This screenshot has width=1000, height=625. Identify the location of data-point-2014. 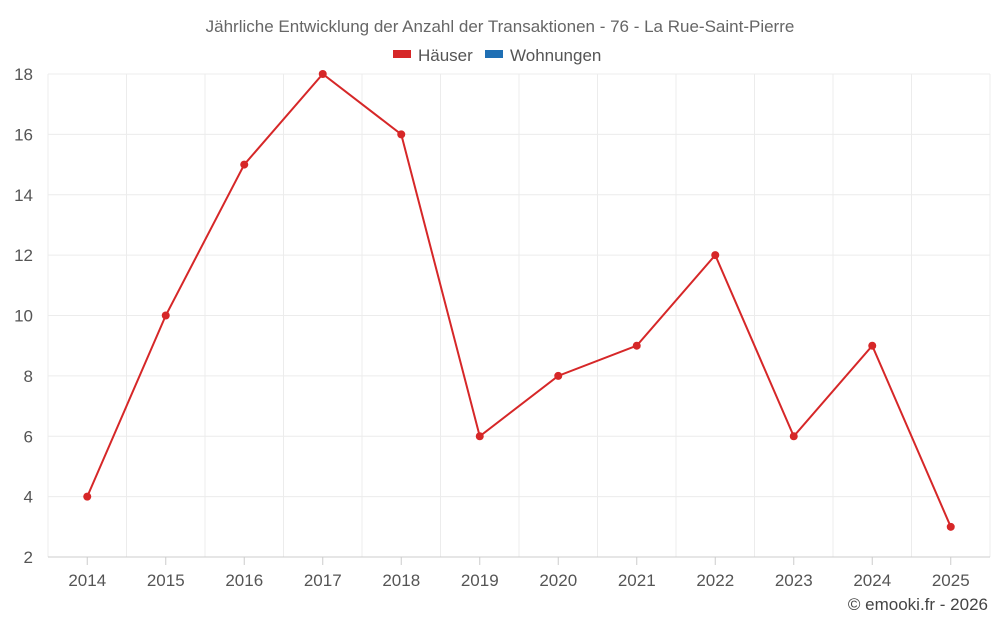
(87, 496).